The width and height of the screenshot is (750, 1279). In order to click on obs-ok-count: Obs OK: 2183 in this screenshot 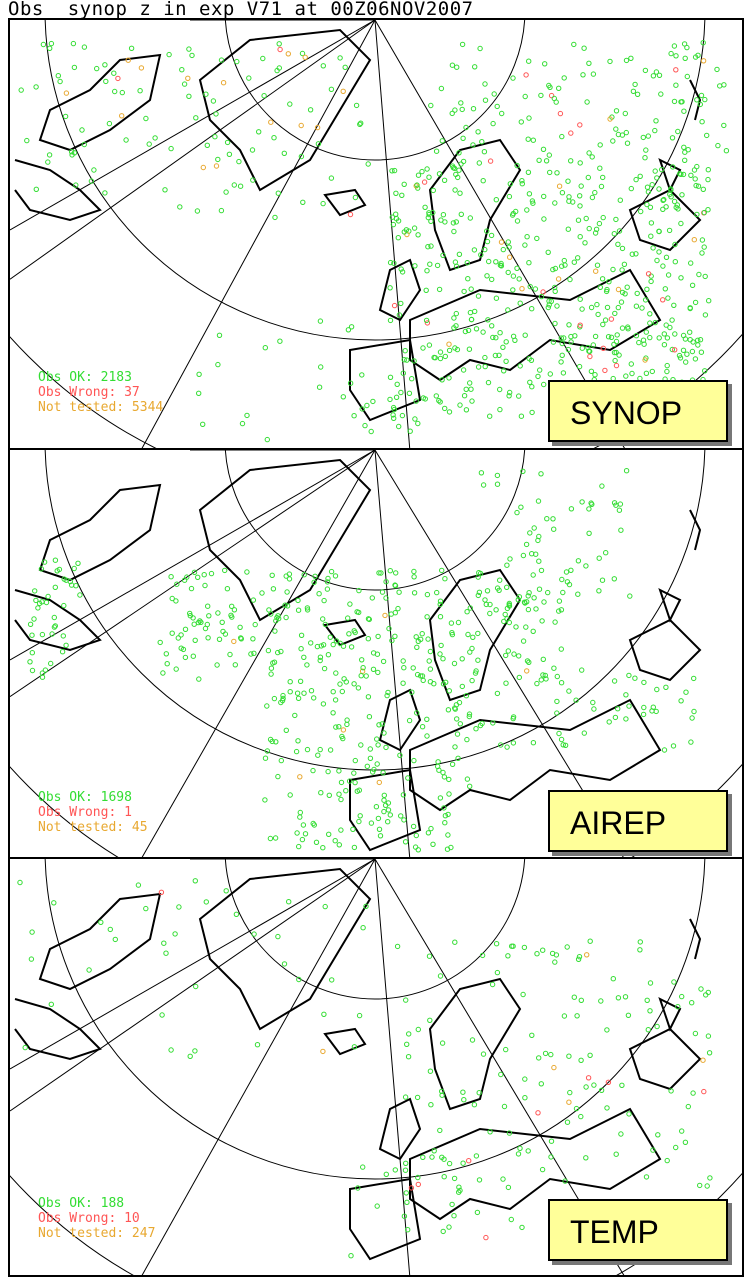, I will do `click(85, 377)`.